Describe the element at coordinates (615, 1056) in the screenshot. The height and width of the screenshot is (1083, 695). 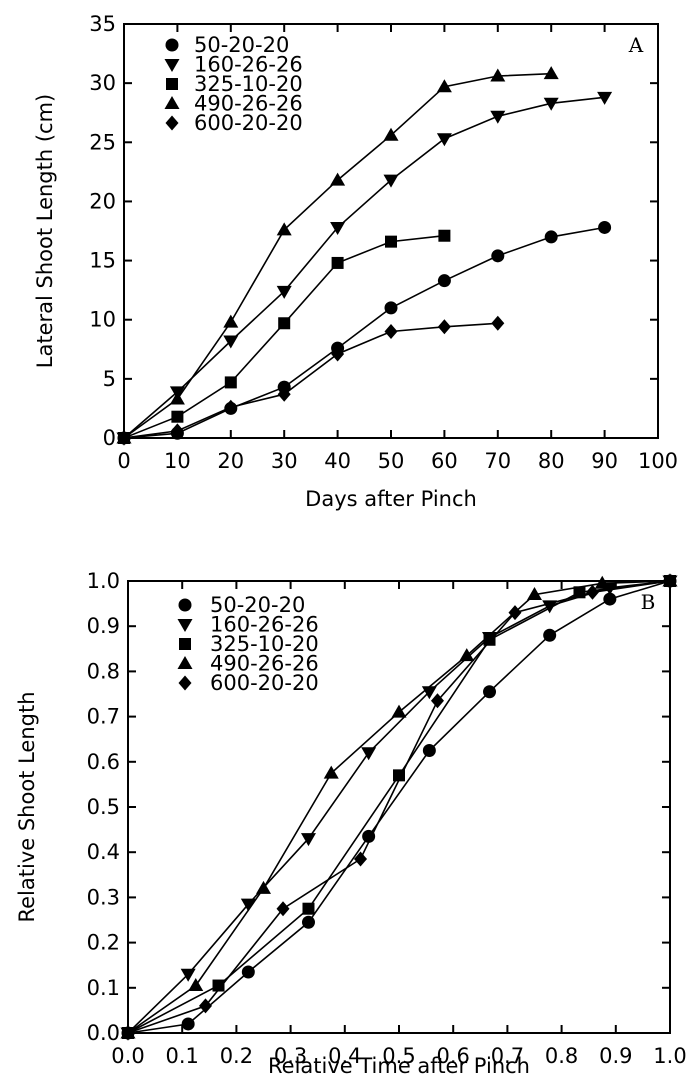
I see `x-tick-label: 0.9` at that location.